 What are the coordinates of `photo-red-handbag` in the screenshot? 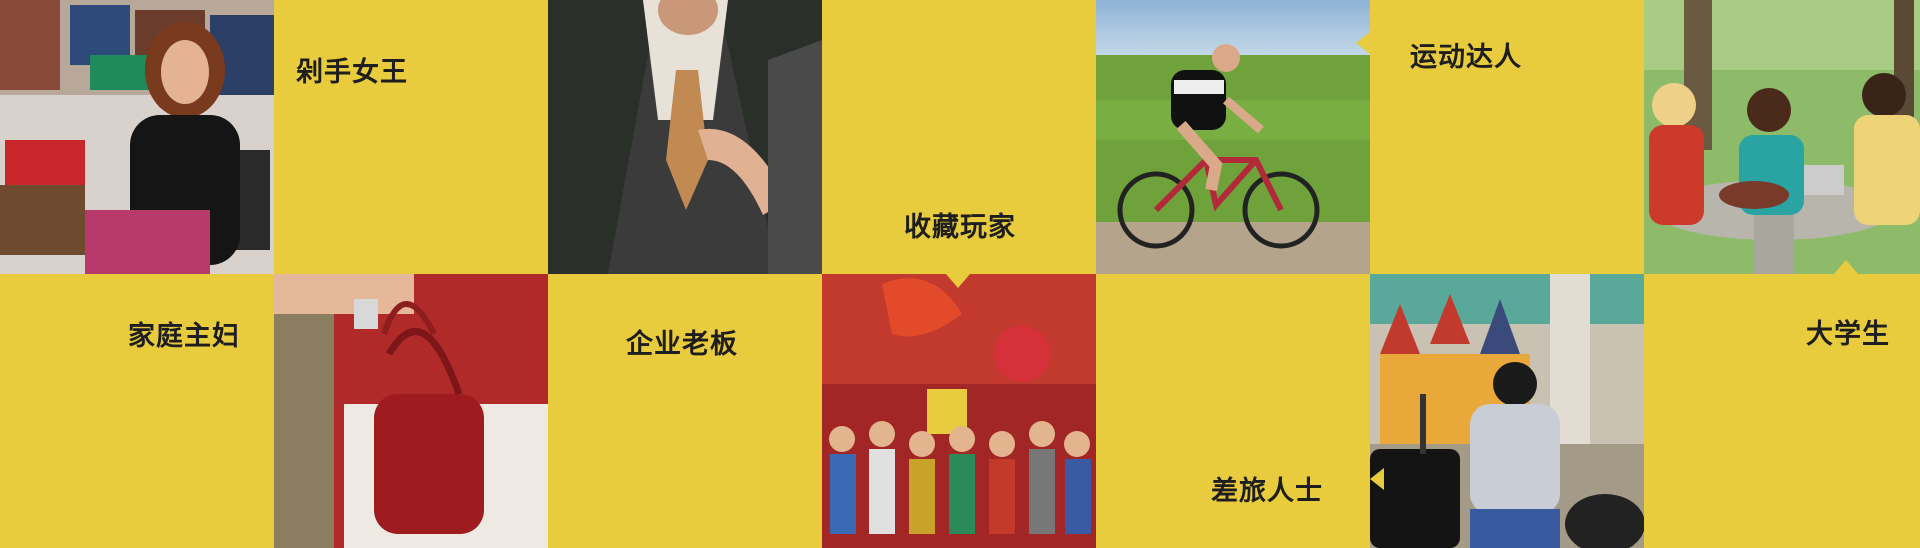 It's located at (411, 411).